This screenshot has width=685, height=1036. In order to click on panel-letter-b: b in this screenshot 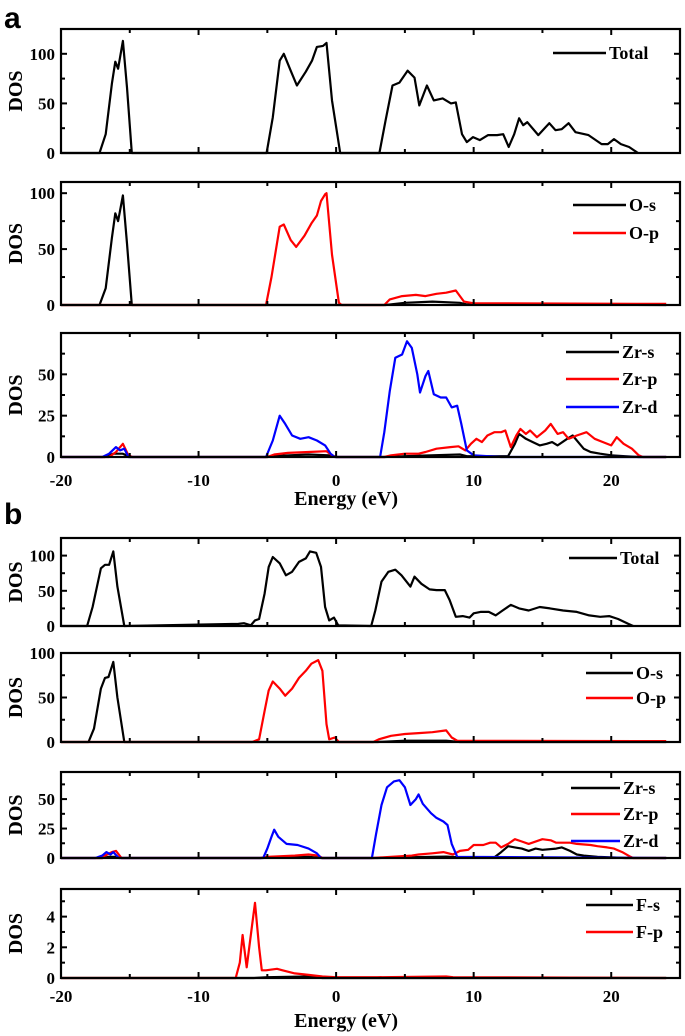, I will do `click(13, 514)`.